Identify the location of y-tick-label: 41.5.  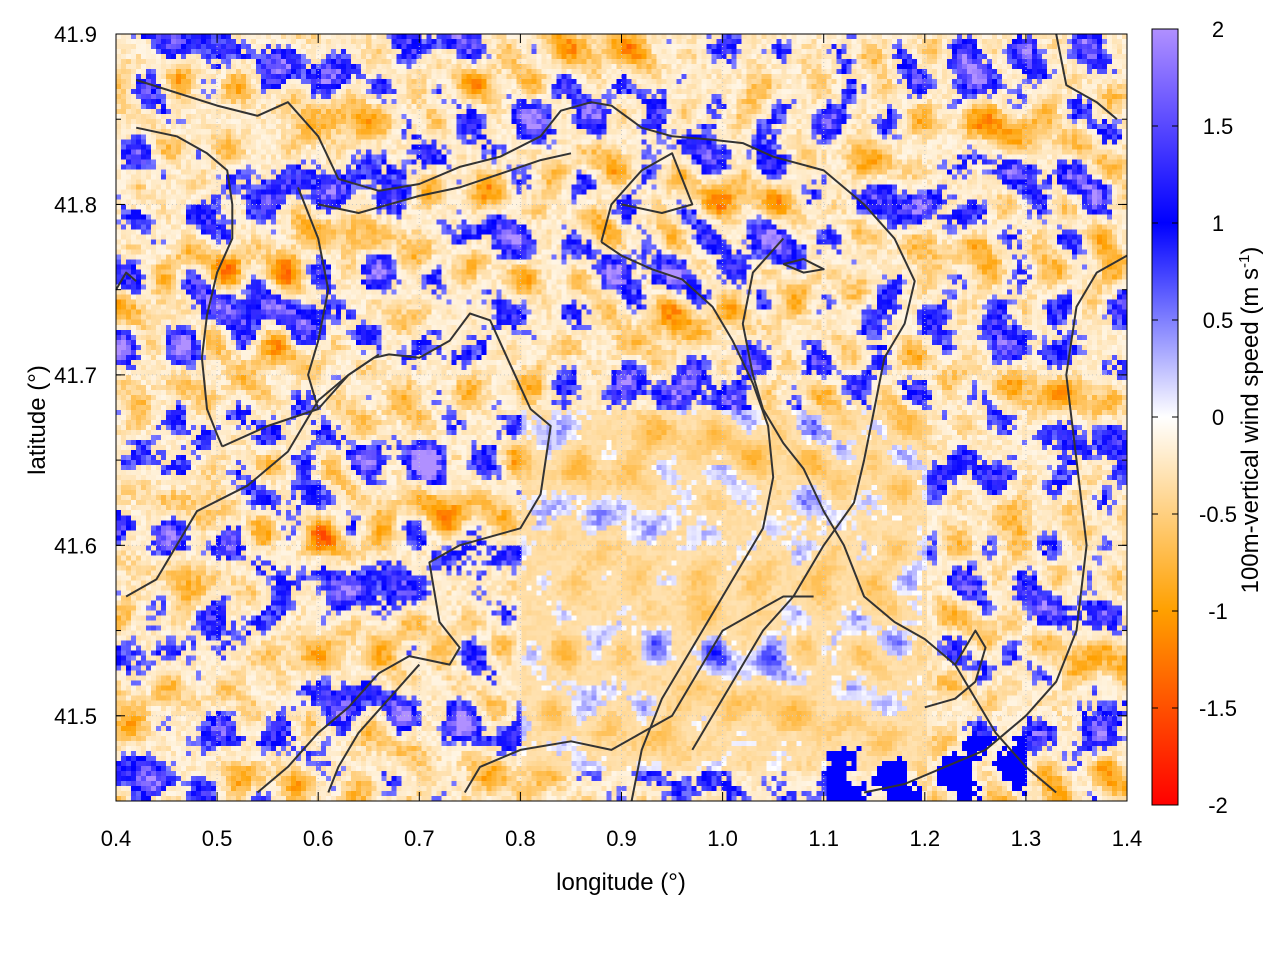
(75, 716).